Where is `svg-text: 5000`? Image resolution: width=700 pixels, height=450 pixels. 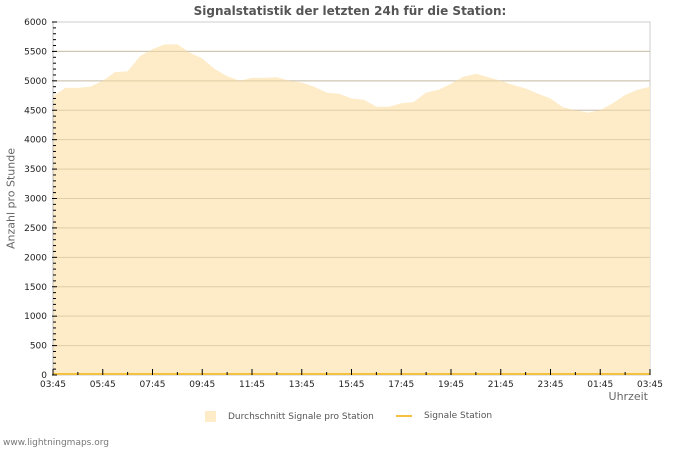 svg-text: 5000 is located at coordinates (35, 82).